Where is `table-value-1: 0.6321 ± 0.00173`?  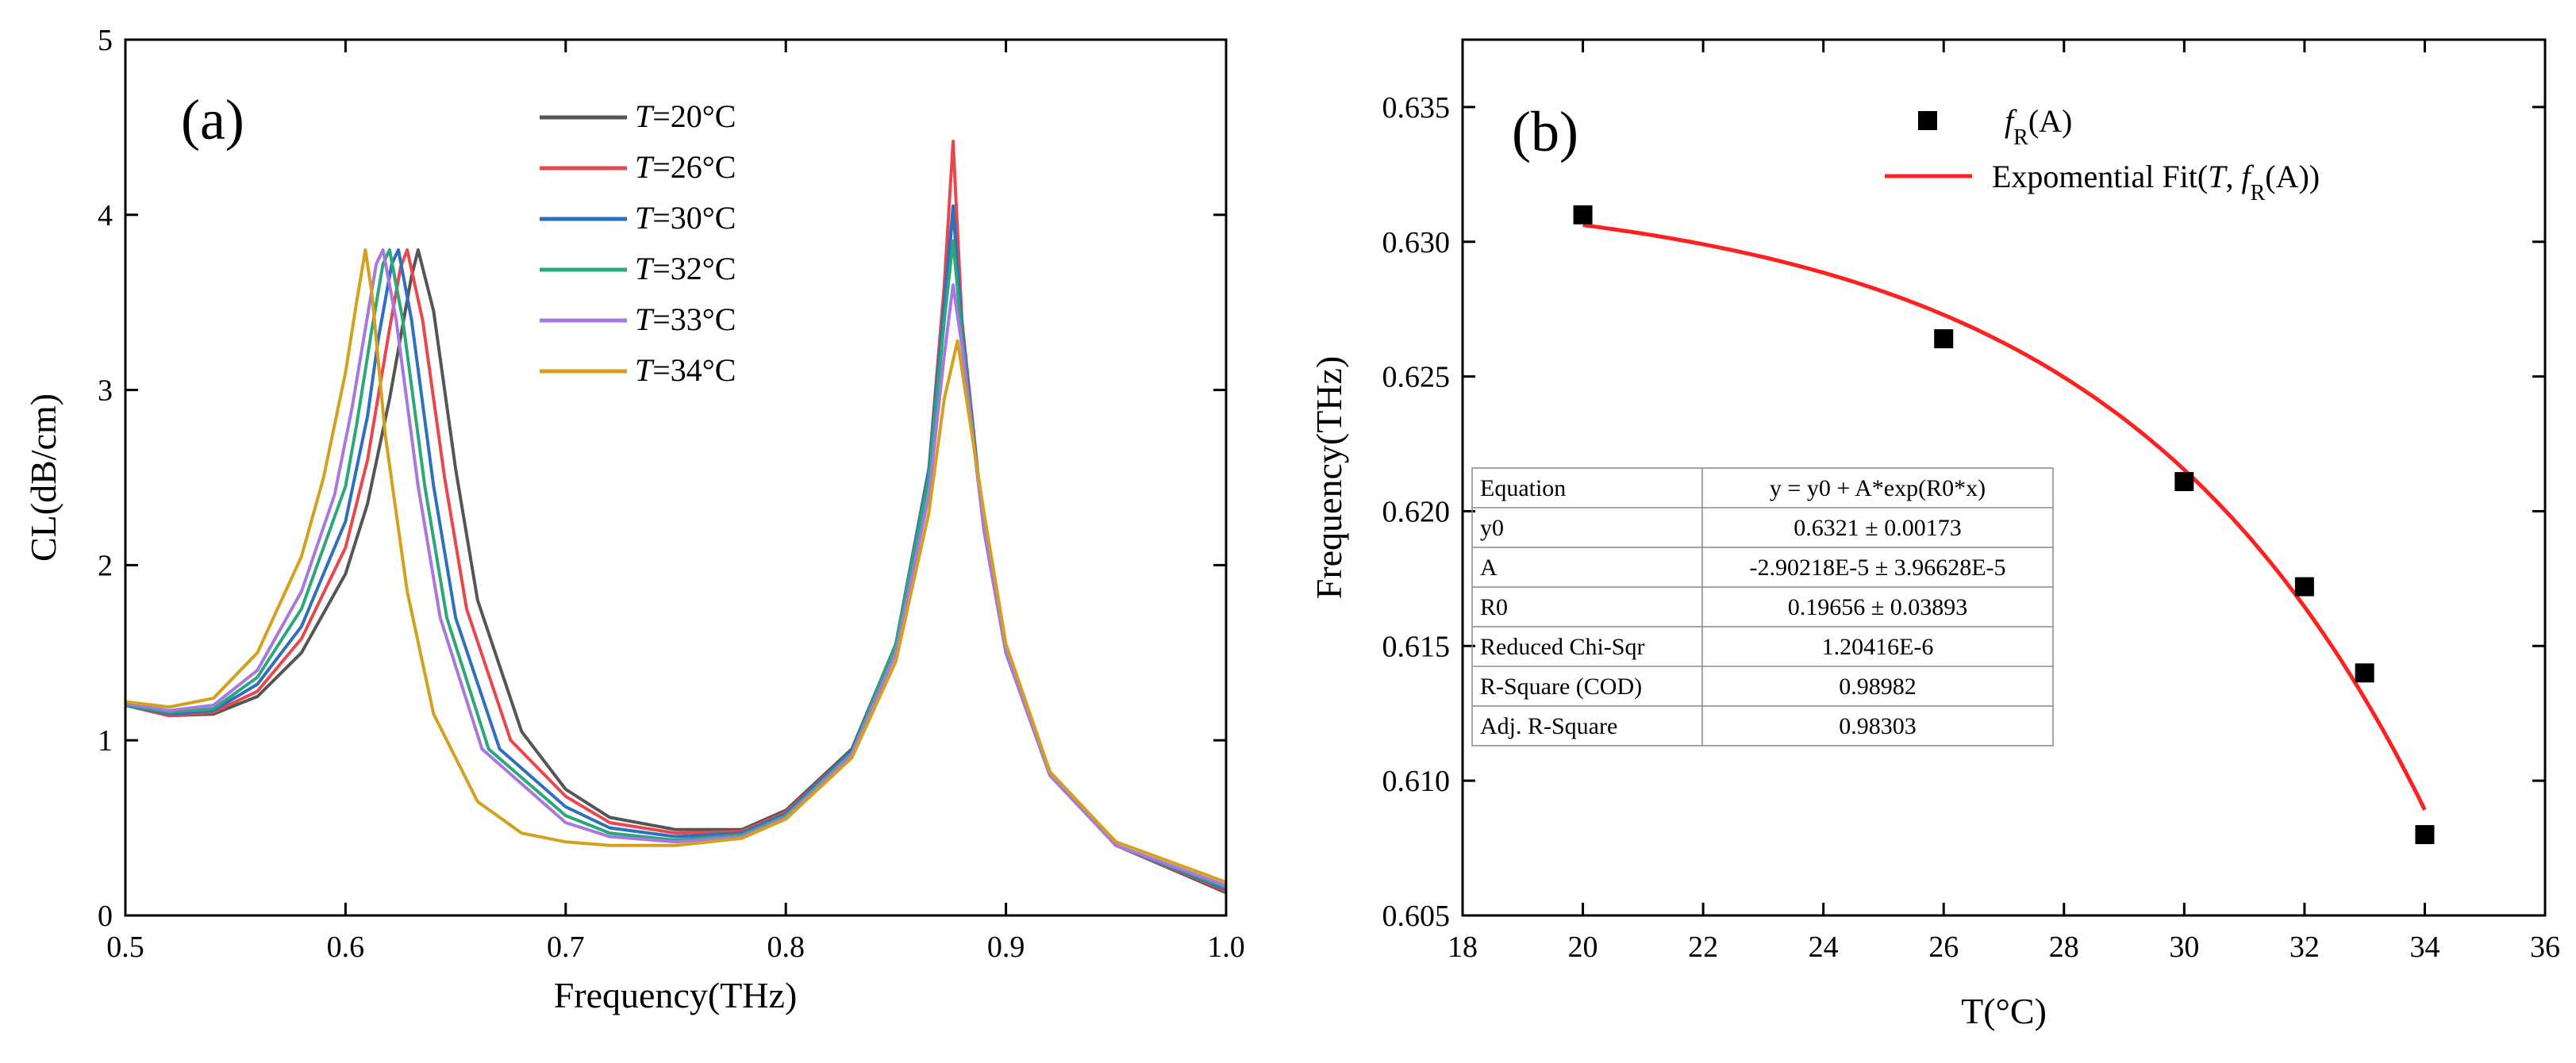
table-value-1: 0.6321 ± 0.00173 is located at coordinates (1877, 528).